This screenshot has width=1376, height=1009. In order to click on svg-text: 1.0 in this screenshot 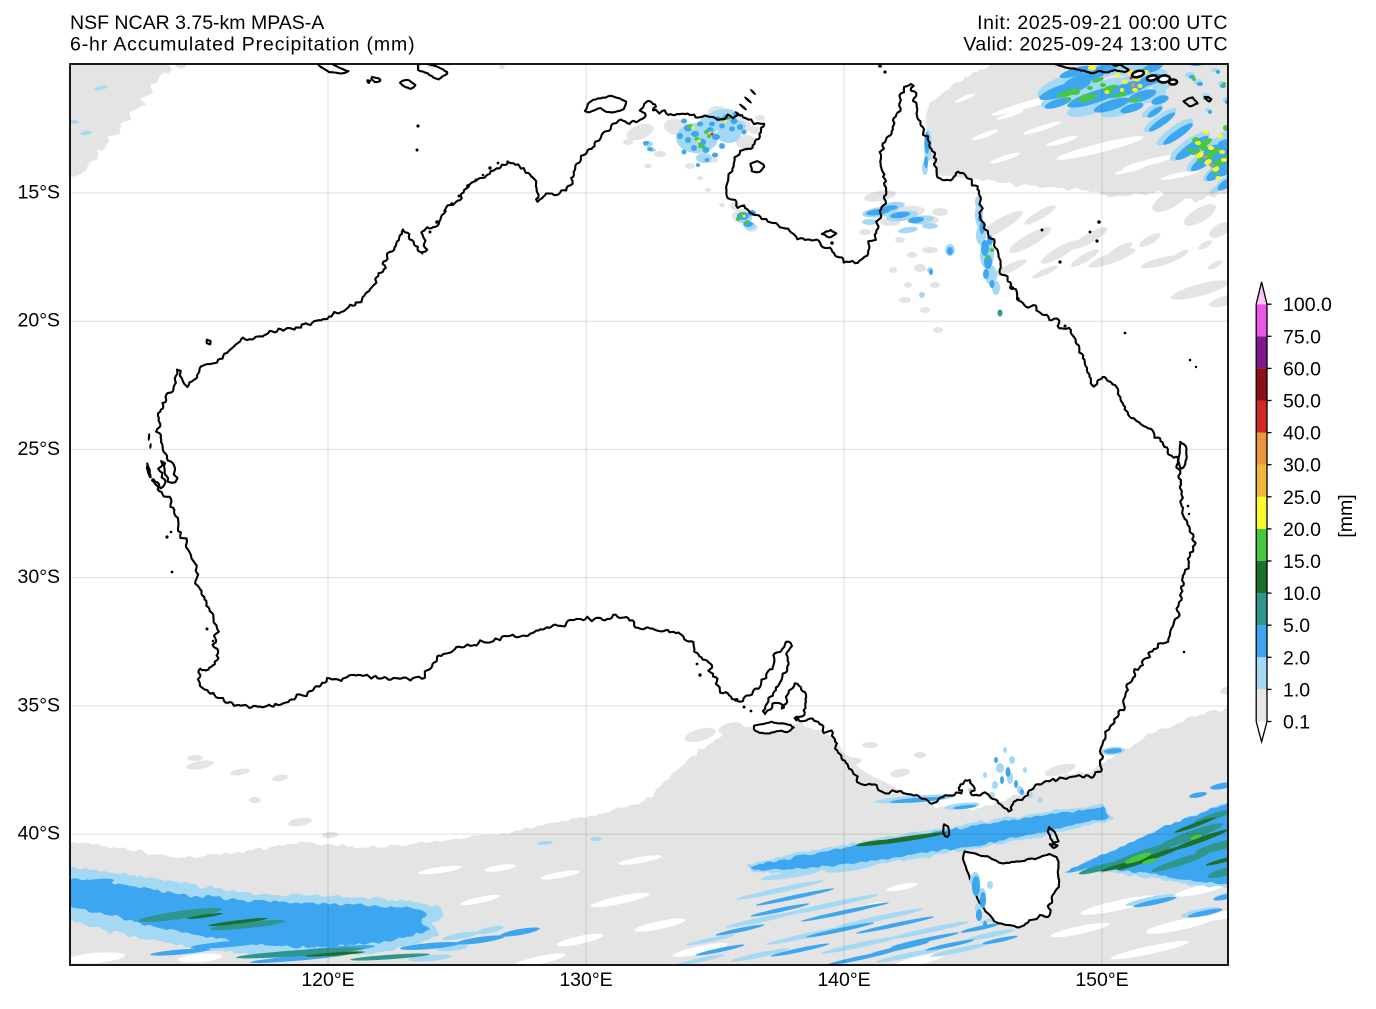, I will do `click(1296, 690)`.